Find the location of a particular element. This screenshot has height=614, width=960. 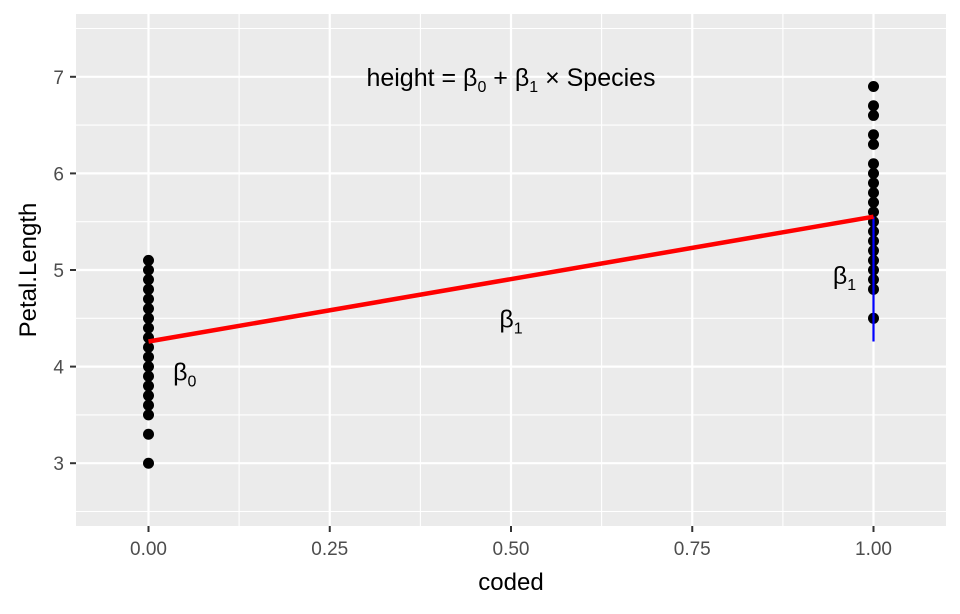

y-tick-label: 6 is located at coordinates (58, 174).